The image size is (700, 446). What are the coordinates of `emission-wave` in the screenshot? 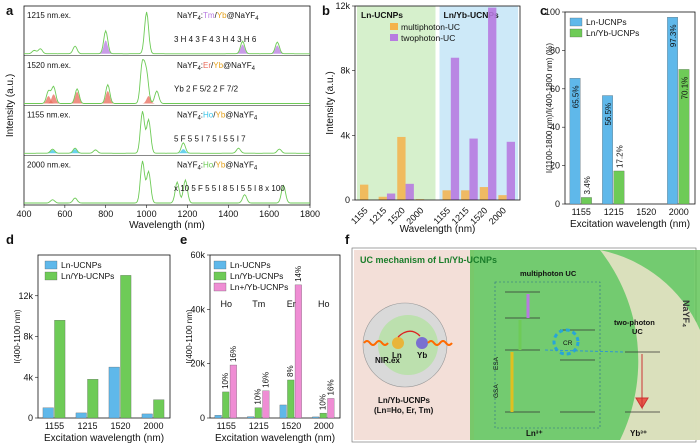 It's located at (440, 343).